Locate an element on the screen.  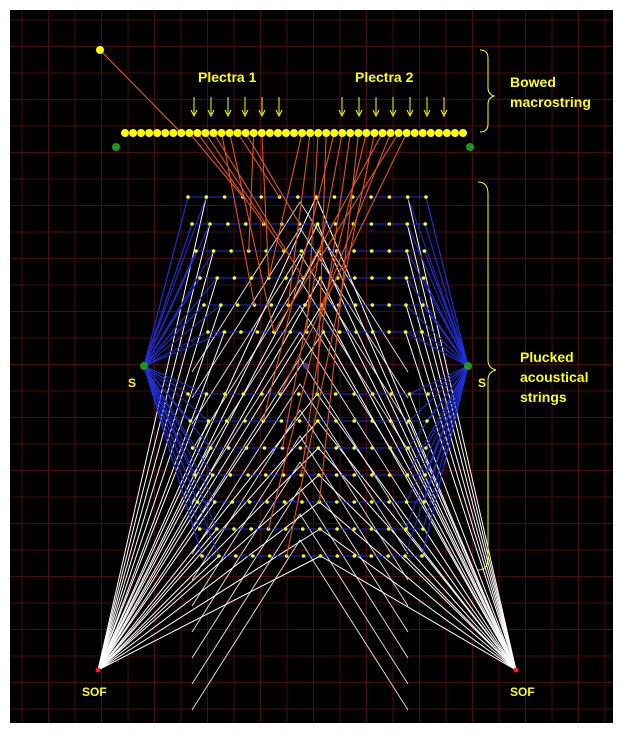
macrostring-fixed-left is located at coordinates (116, 147).